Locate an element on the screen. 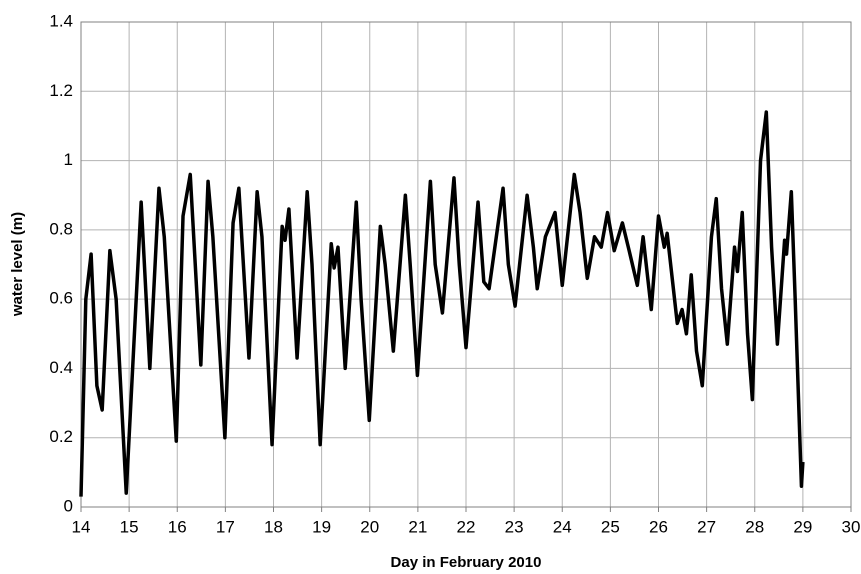  y-tick-label: 0.6 is located at coordinates (61, 298).